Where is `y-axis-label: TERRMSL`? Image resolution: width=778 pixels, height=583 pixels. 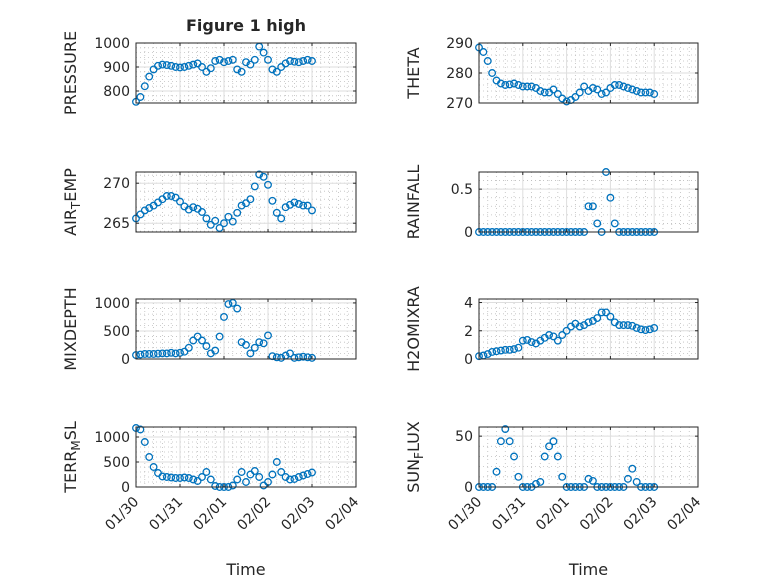
y-axis-label: TERRMSL is located at coordinates (72, 457).